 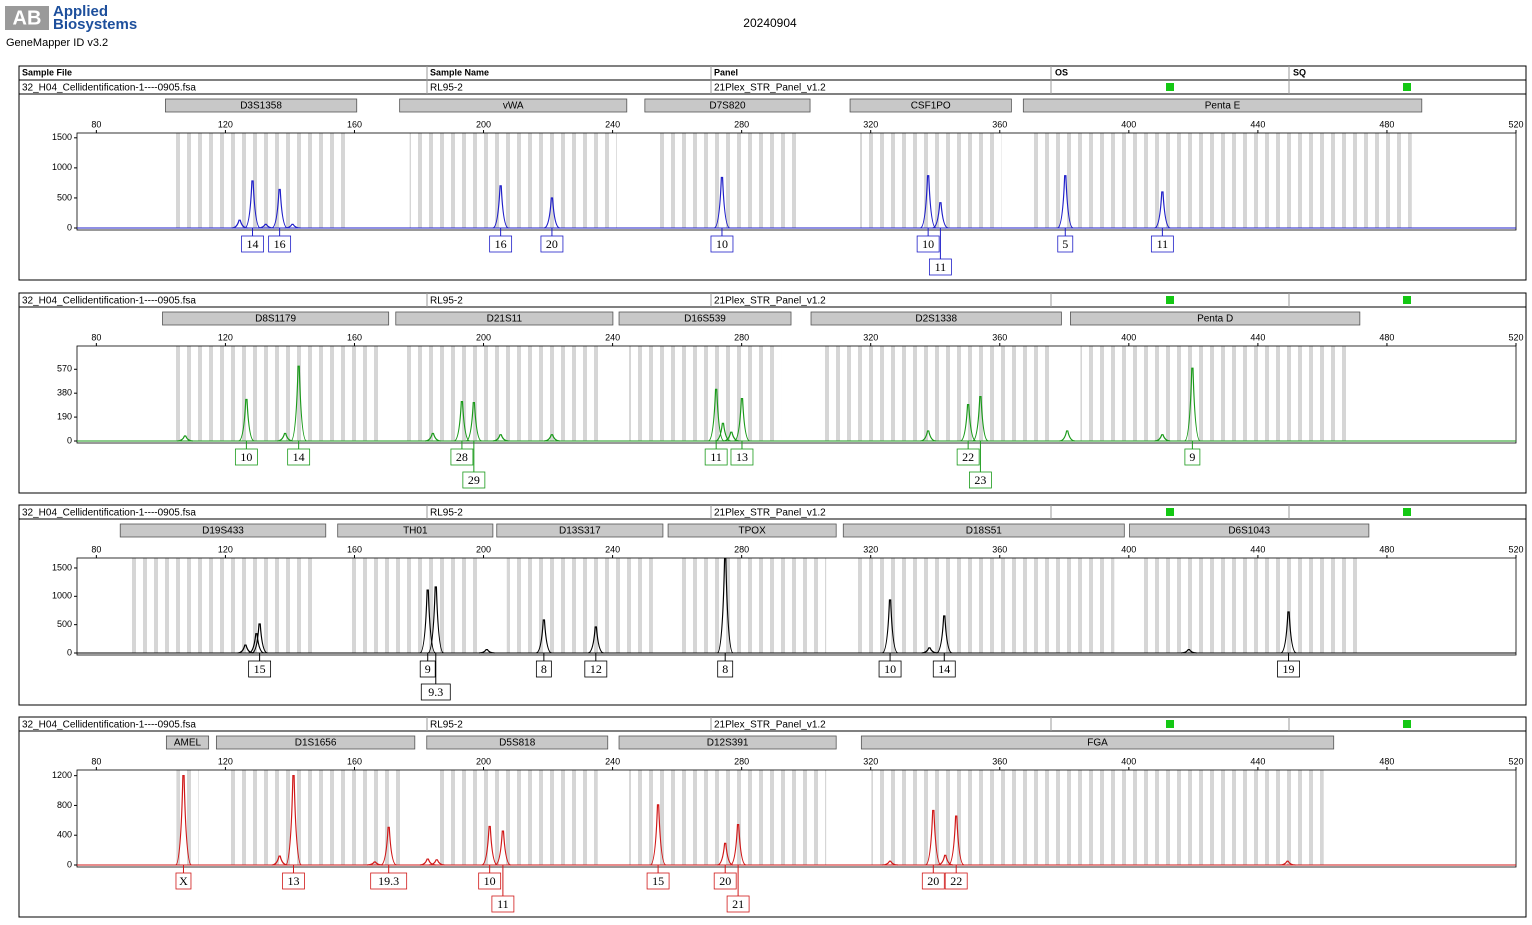 I want to click on locus-name: D5S818, so click(x=517, y=743).